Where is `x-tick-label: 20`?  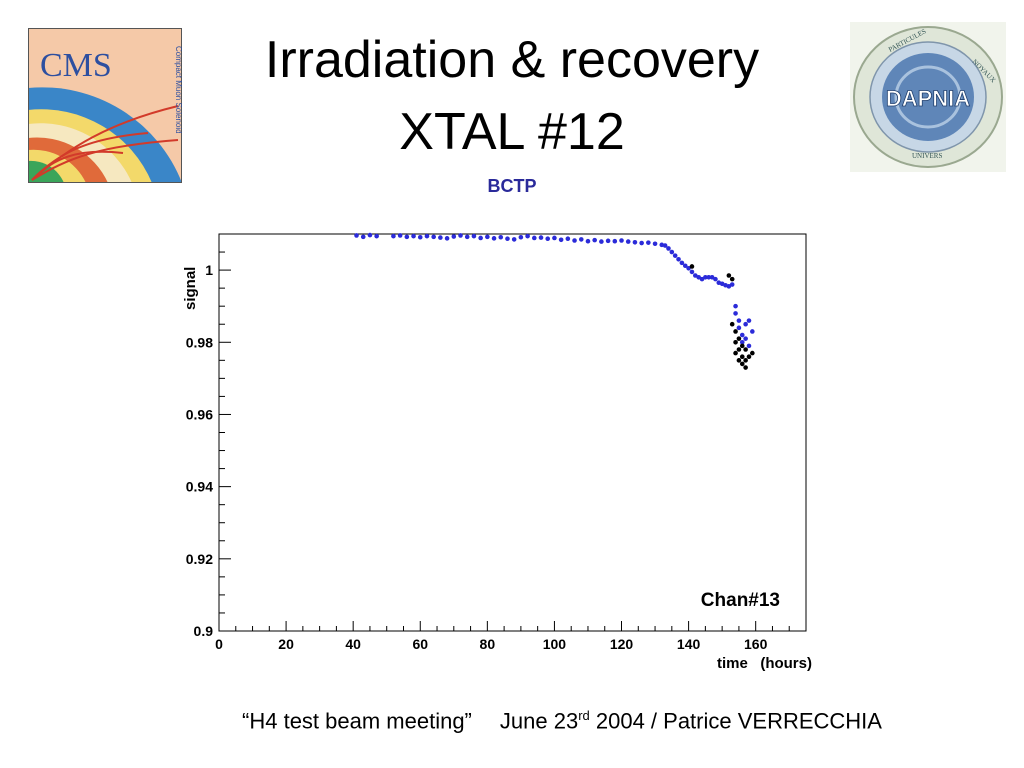 x-tick-label: 20 is located at coordinates (286, 644).